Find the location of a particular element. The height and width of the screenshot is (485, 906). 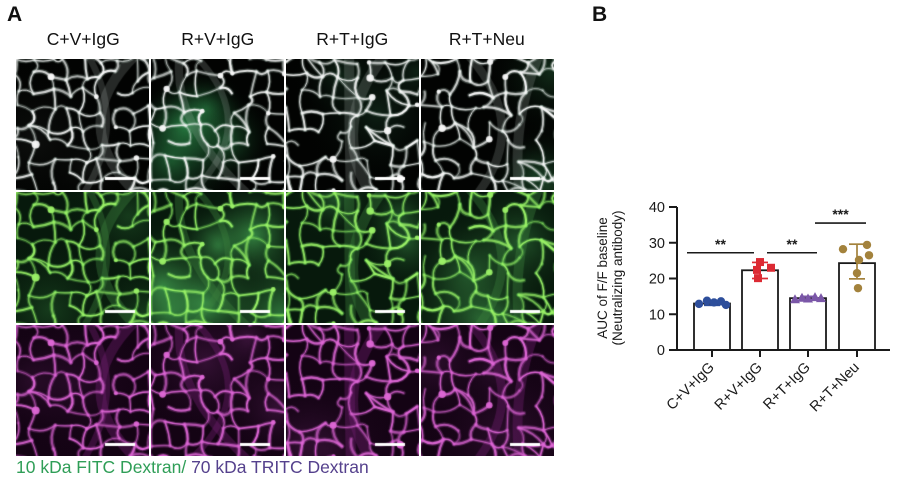

bar-R+T+IgG is located at coordinates (808, 324).